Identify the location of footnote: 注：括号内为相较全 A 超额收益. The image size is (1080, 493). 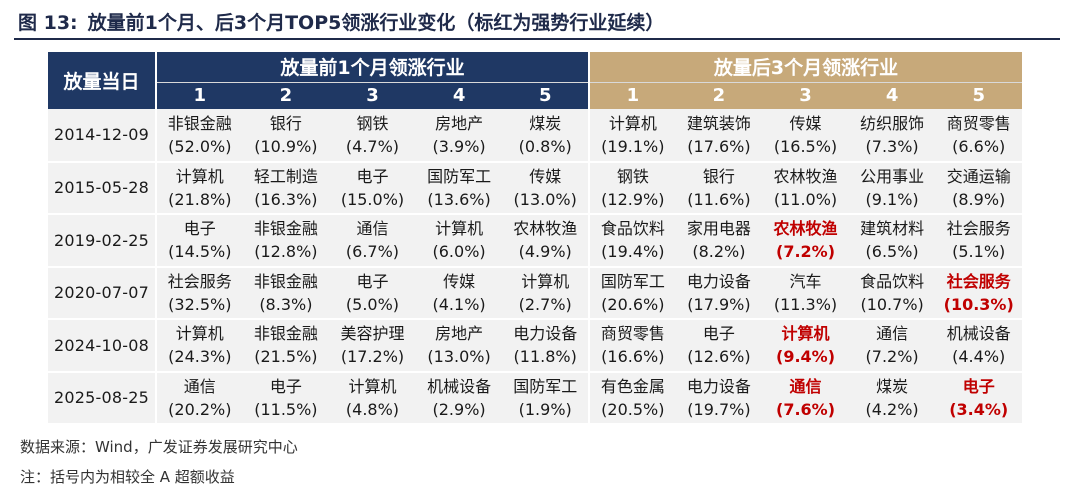
(127, 477).